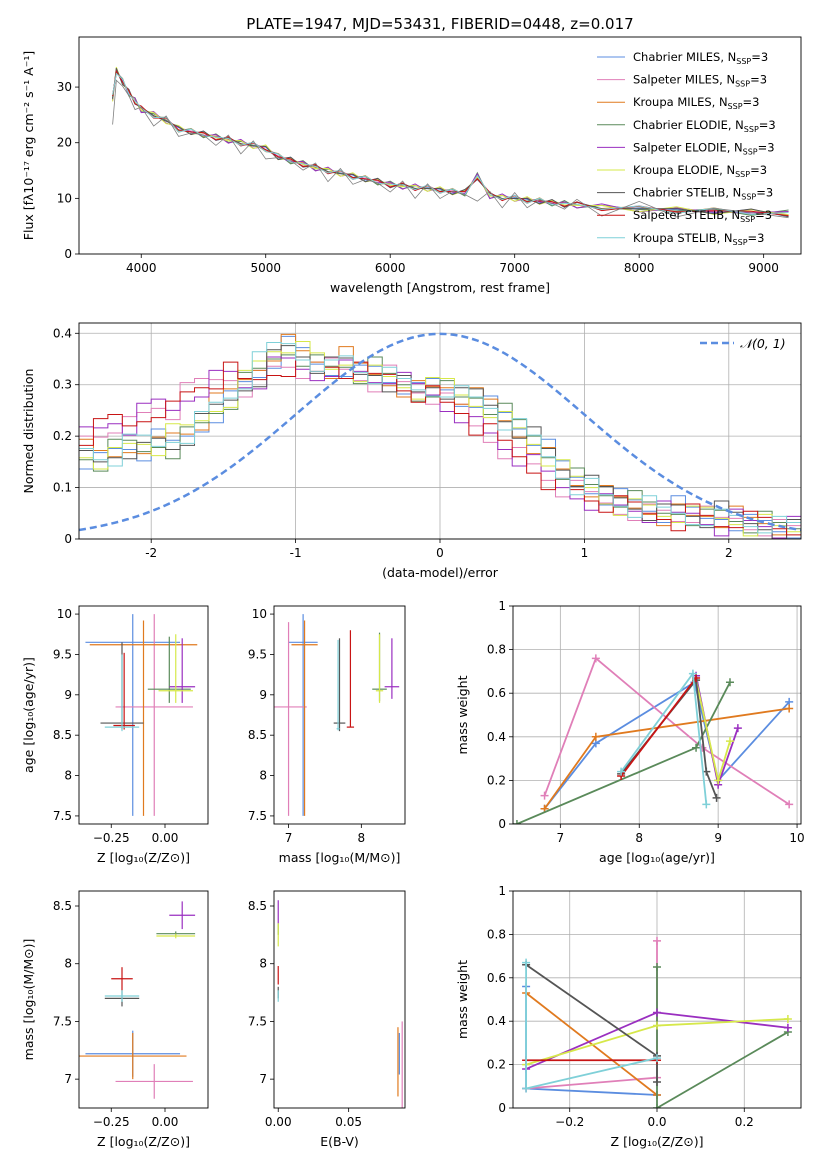 The height and width of the screenshot is (1170, 819). Describe the element at coordinates (257, 1021) in the screenshot. I see `mass-vs-EBV-ytick-label: 7.5` at that location.